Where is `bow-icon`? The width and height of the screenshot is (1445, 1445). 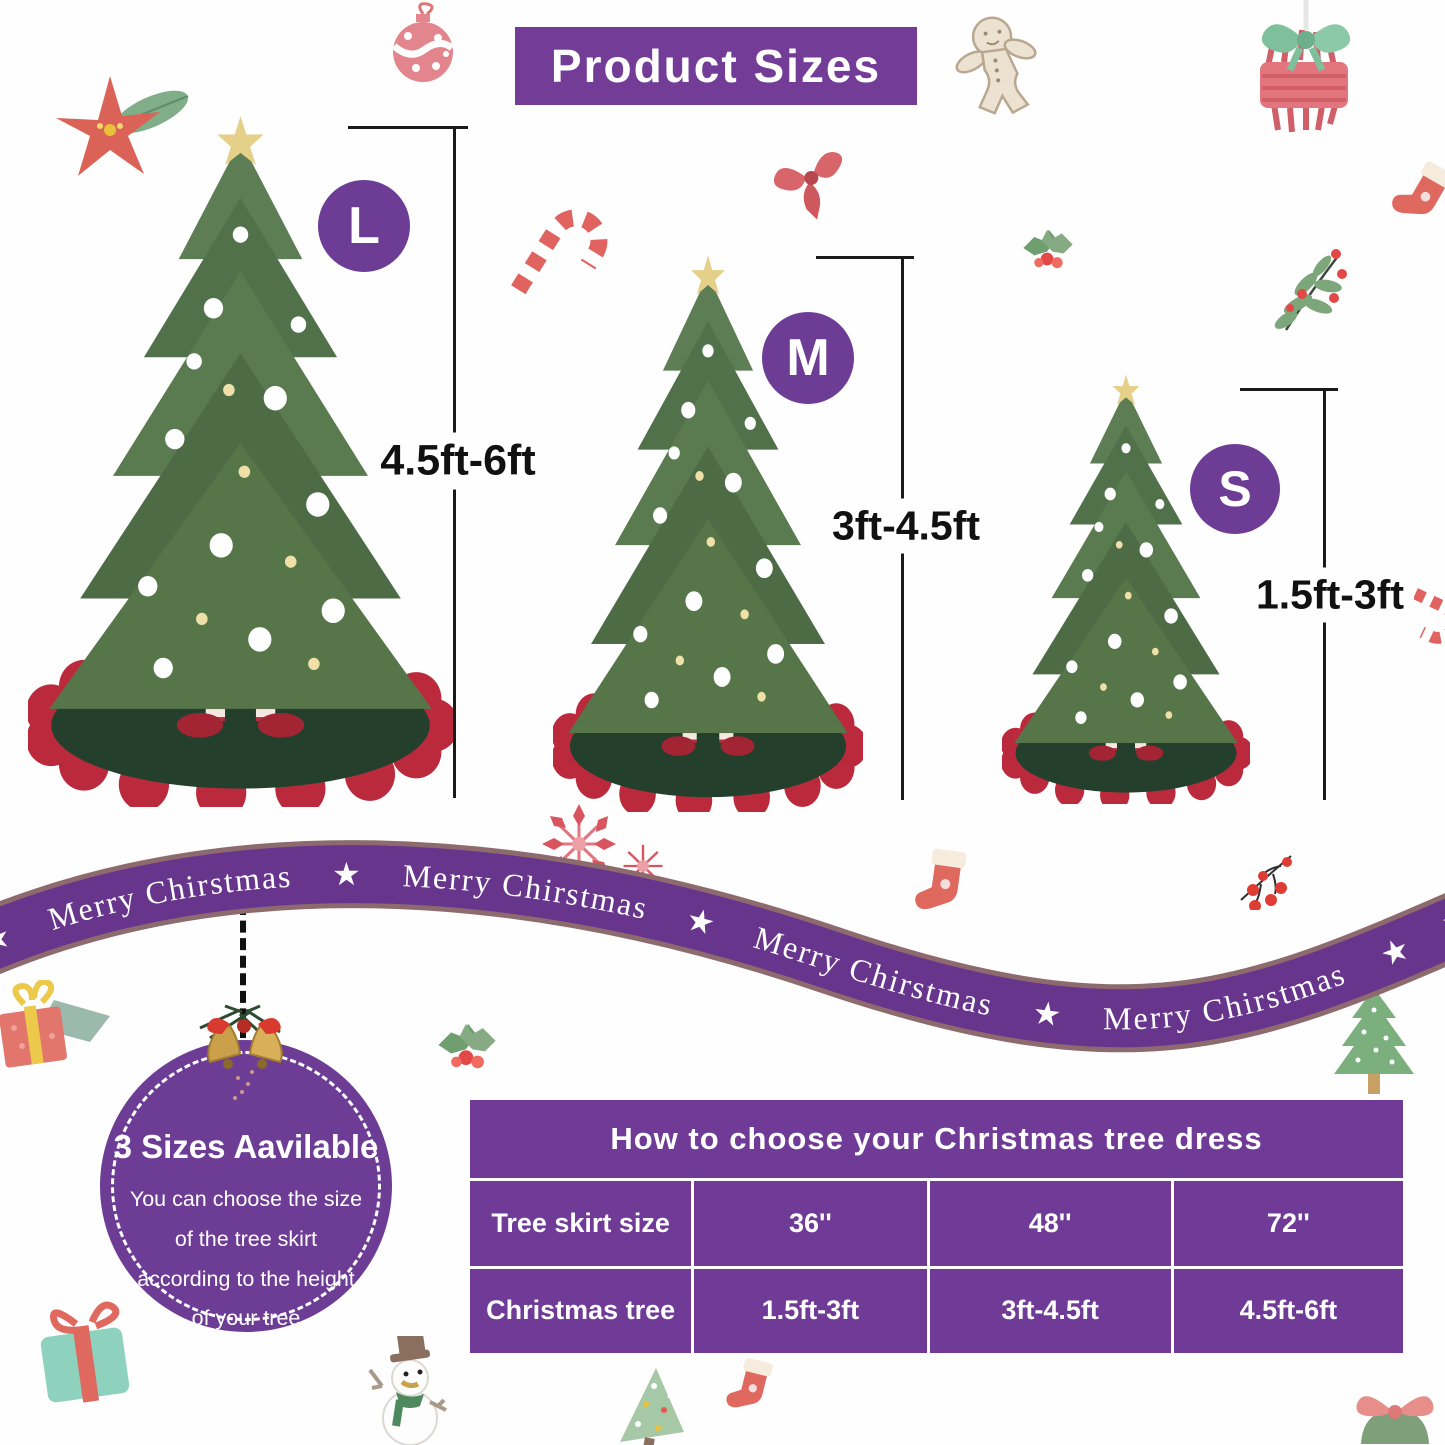 bow-icon is located at coordinates (808, 186).